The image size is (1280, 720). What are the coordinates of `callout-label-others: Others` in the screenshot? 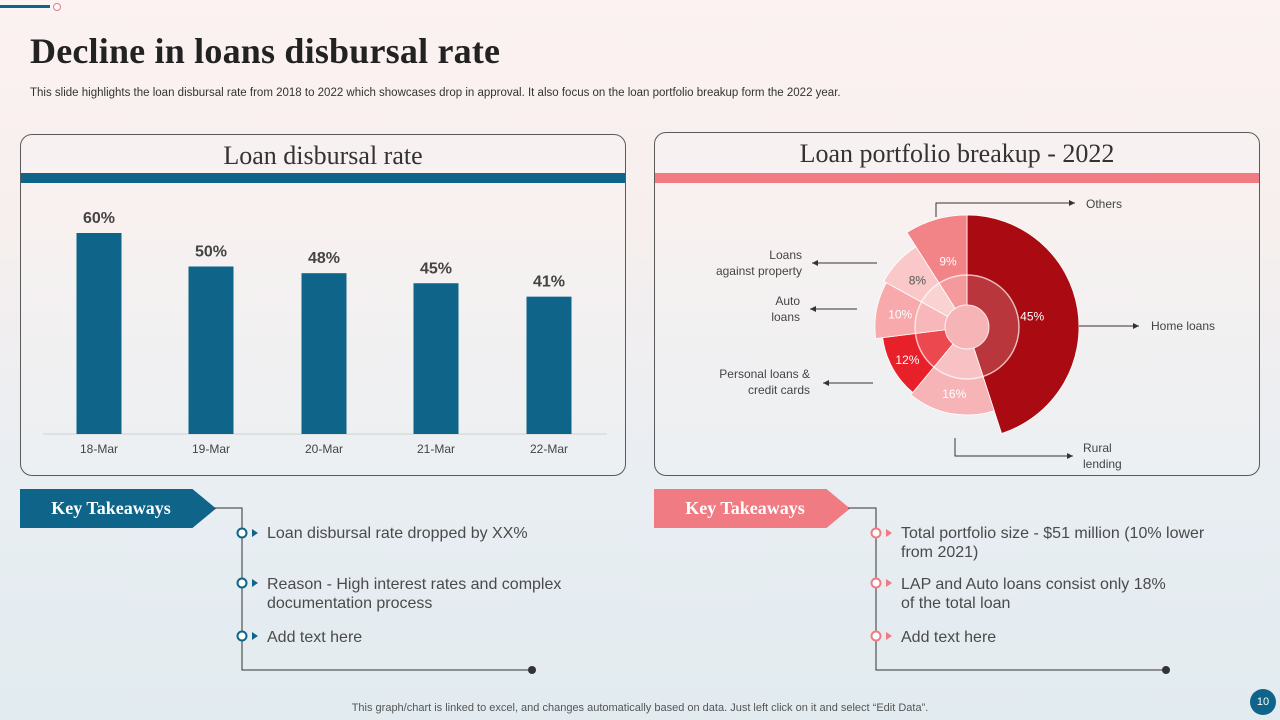 It's located at (1104, 204).